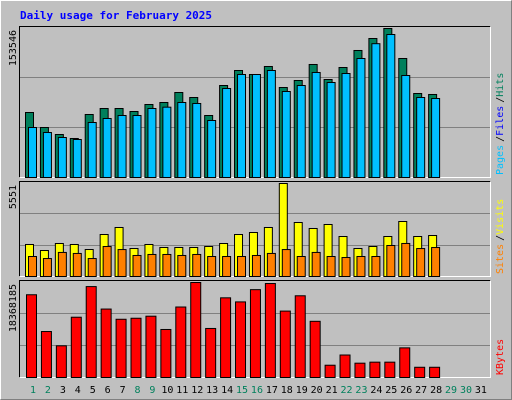 This screenshot has width=512, height=400. I want to click on x-tick-label: 9, so click(152, 390).